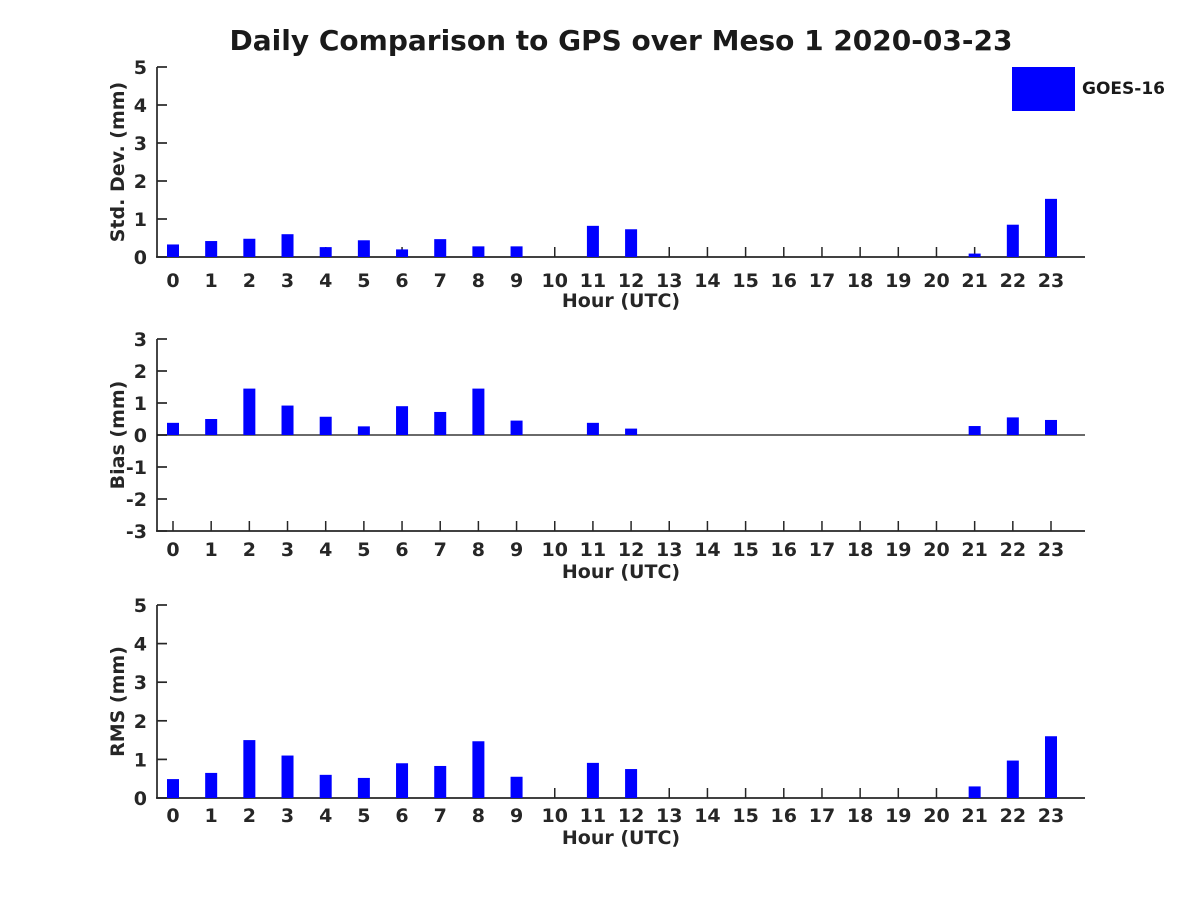 The image size is (1200, 900). What do you see at coordinates (440, 281) in the screenshot?
I see `x-tick-label: 7` at bounding box center [440, 281].